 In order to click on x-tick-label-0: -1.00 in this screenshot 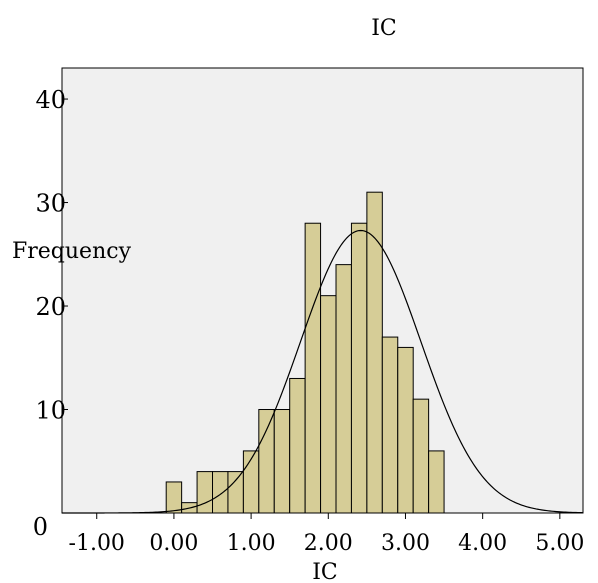, I will do `click(97, 543)`.